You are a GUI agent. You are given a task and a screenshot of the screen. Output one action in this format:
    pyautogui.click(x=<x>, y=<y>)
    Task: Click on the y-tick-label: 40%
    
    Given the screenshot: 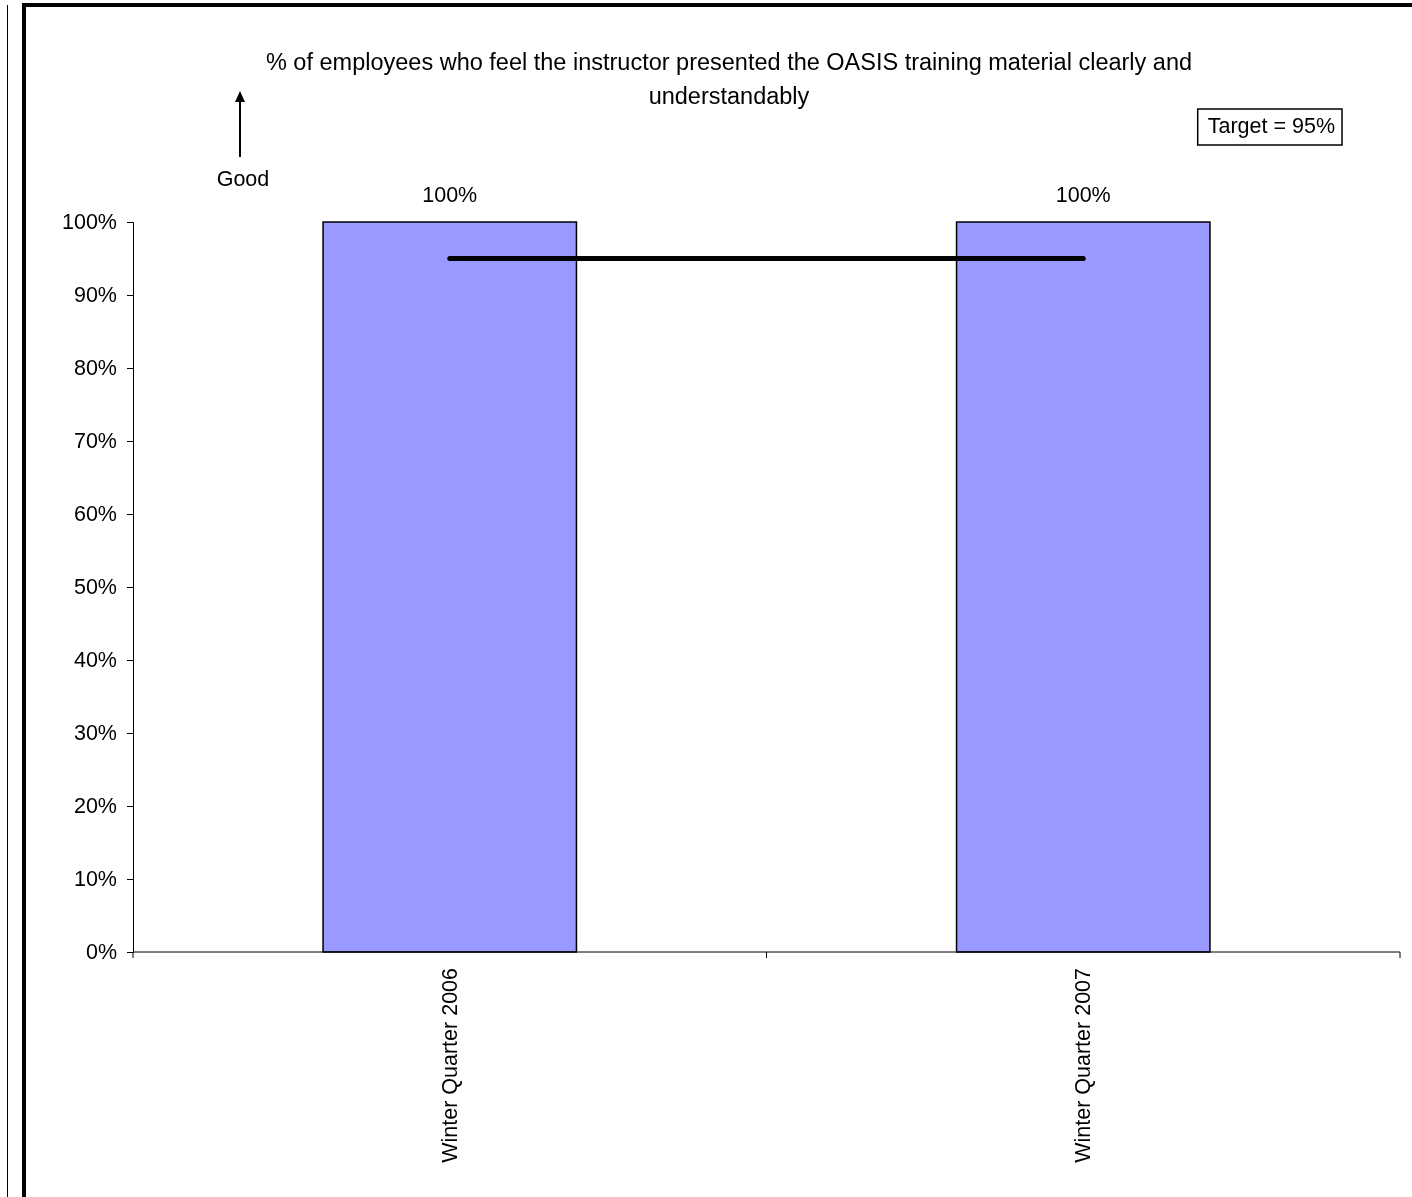 What is the action you would take?
    pyautogui.click(x=95, y=660)
    